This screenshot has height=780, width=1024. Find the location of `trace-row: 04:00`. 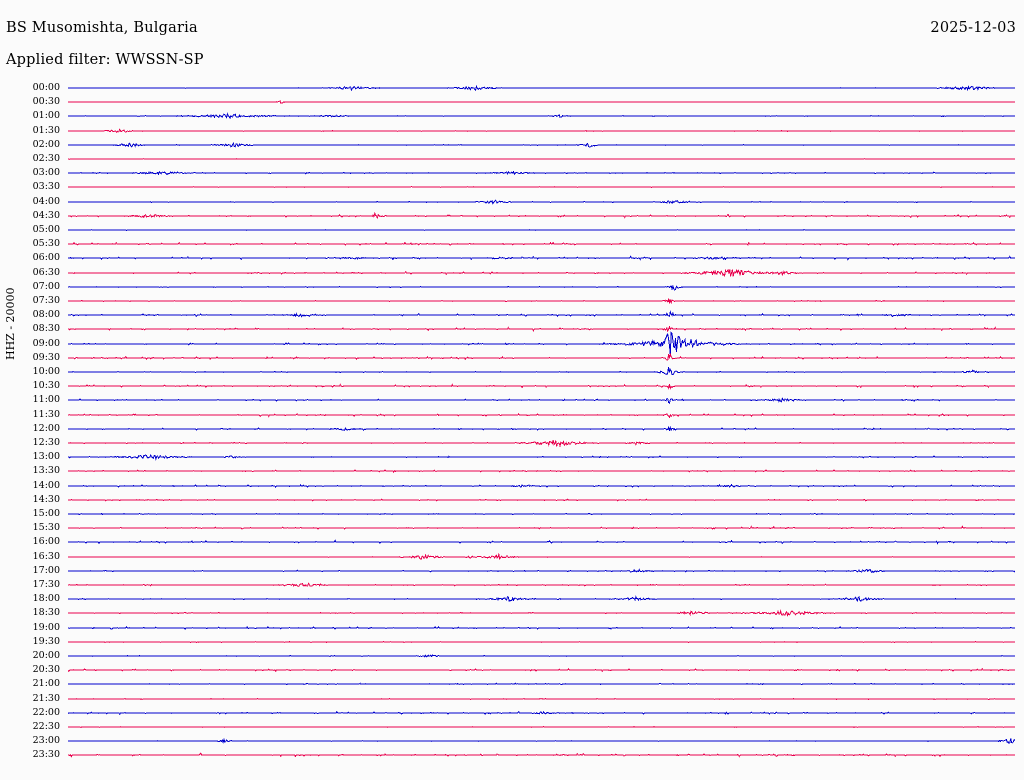

trace-row: 04:00 is located at coordinates (512, 202).